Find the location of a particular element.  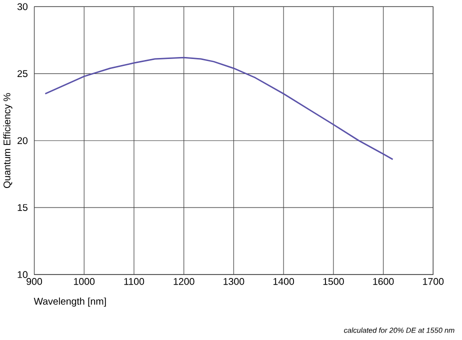

y-tick-label: 15 is located at coordinates (23, 207).